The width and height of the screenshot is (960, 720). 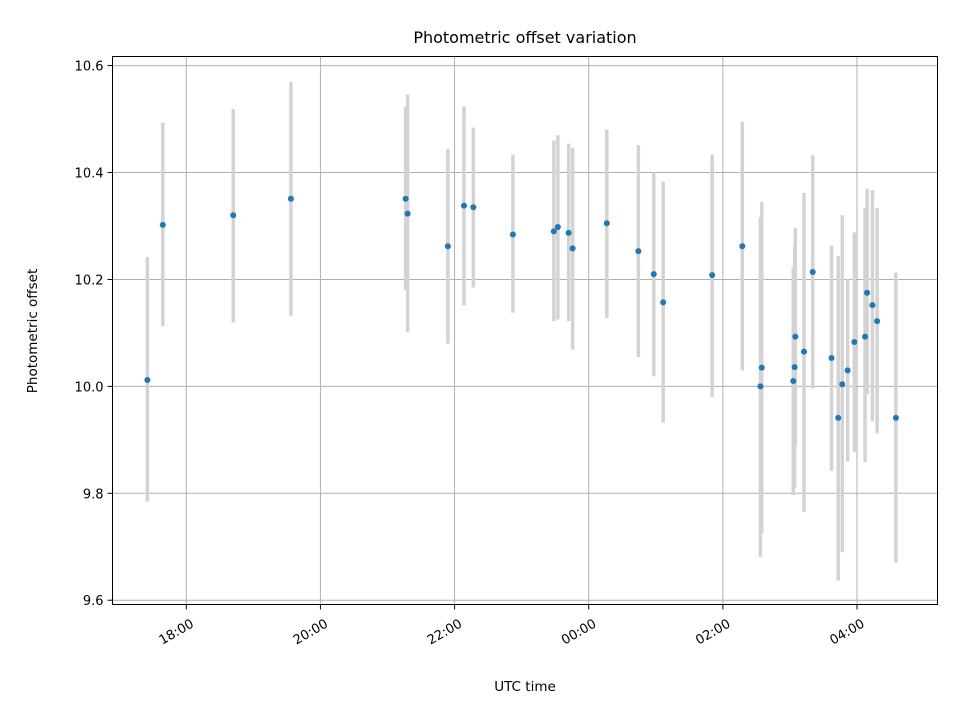 What do you see at coordinates (89, 174) in the screenshot?
I see `y-tick-label: 10.4` at bounding box center [89, 174].